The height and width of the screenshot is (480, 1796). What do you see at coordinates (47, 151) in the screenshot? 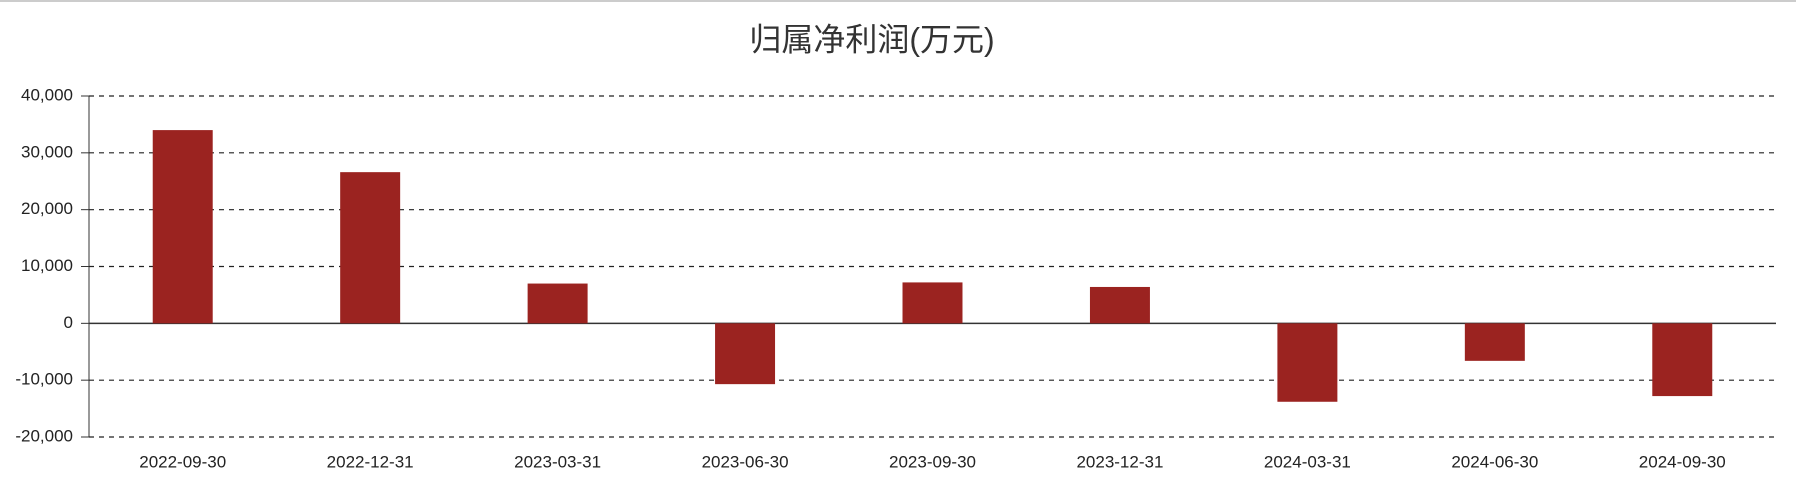
I see `y-tick-label: 30,000` at bounding box center [47, 151].